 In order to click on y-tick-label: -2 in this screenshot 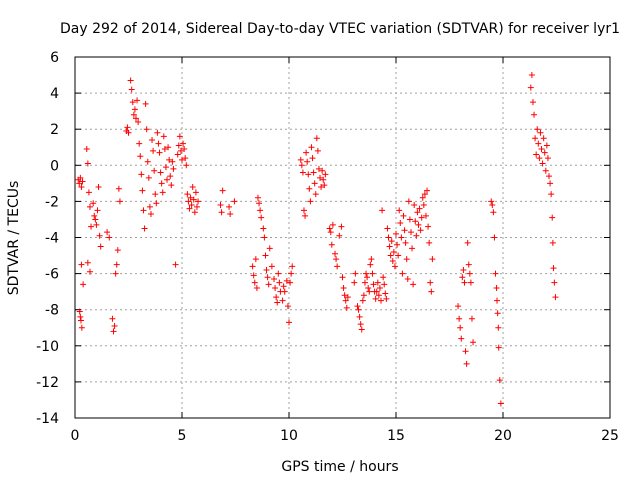, I will do `click(52, 202)`.